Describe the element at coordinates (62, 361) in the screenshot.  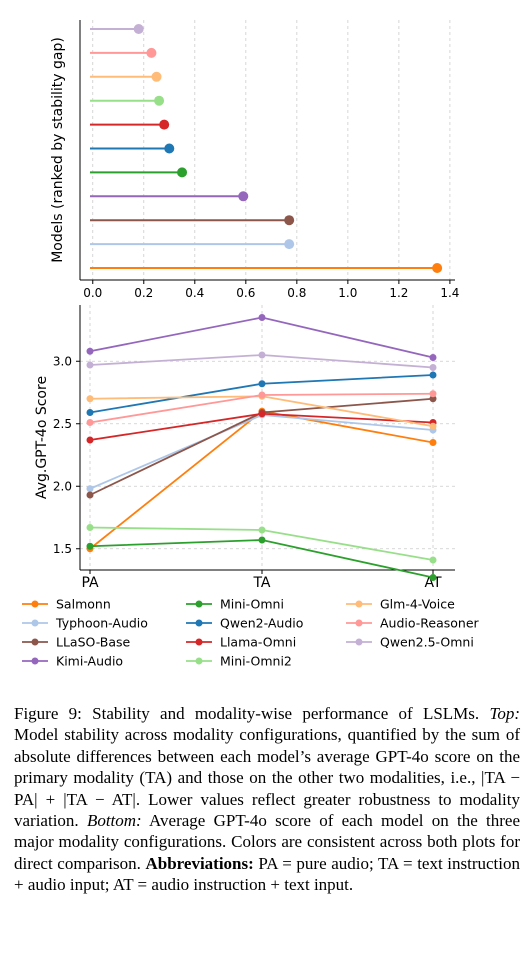
I see `y-tick-label: 3.0` at that location.